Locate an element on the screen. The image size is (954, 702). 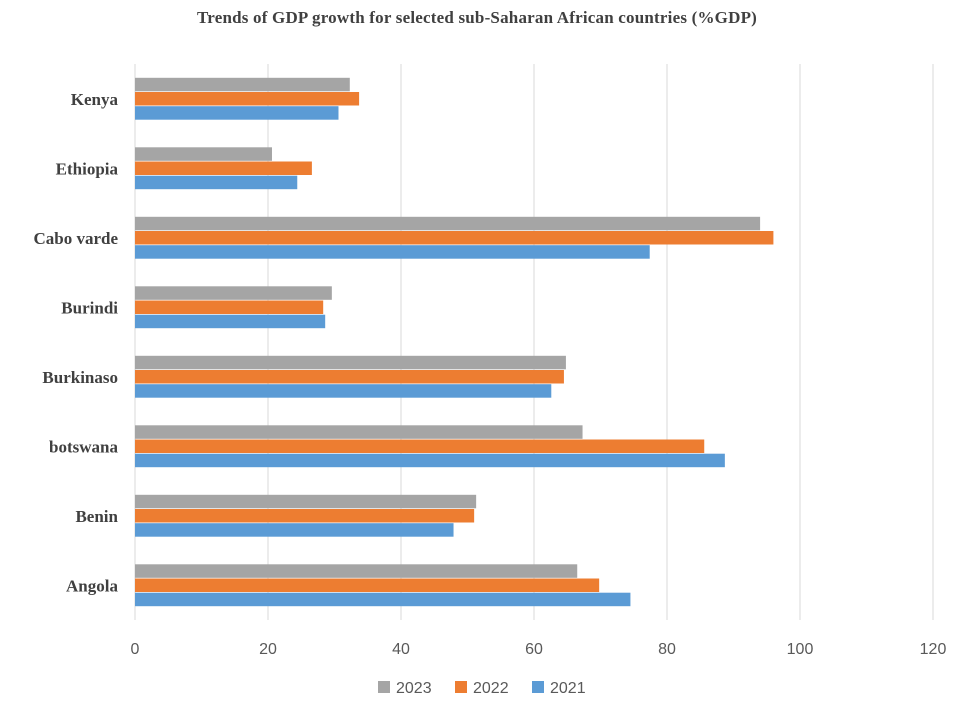
x-tick-labels: 0 20 40 60 80 100 120 is located at coordinates (539, 649).